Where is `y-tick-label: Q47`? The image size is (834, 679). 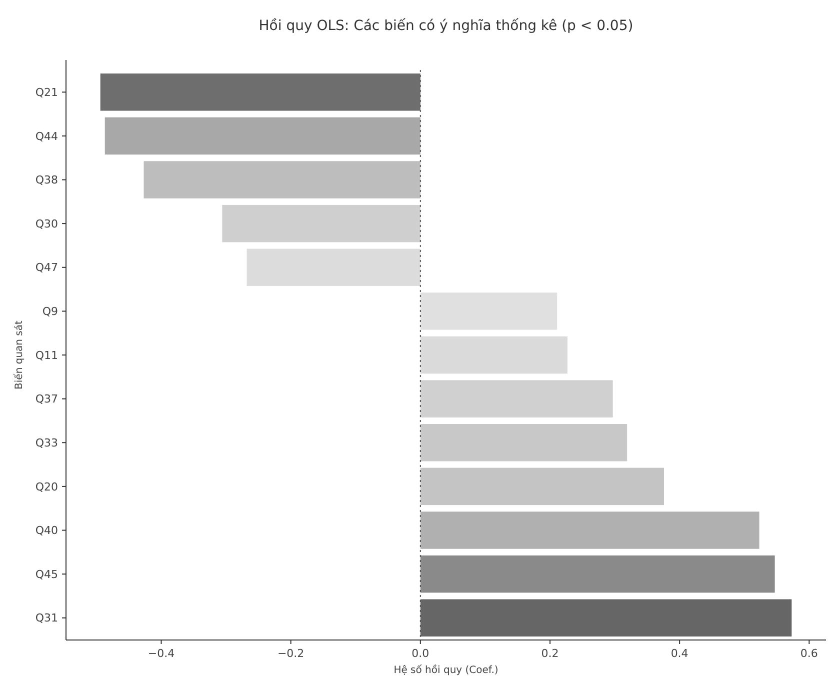
y-tick-label: Q47 is located at coordinates (46, 267).